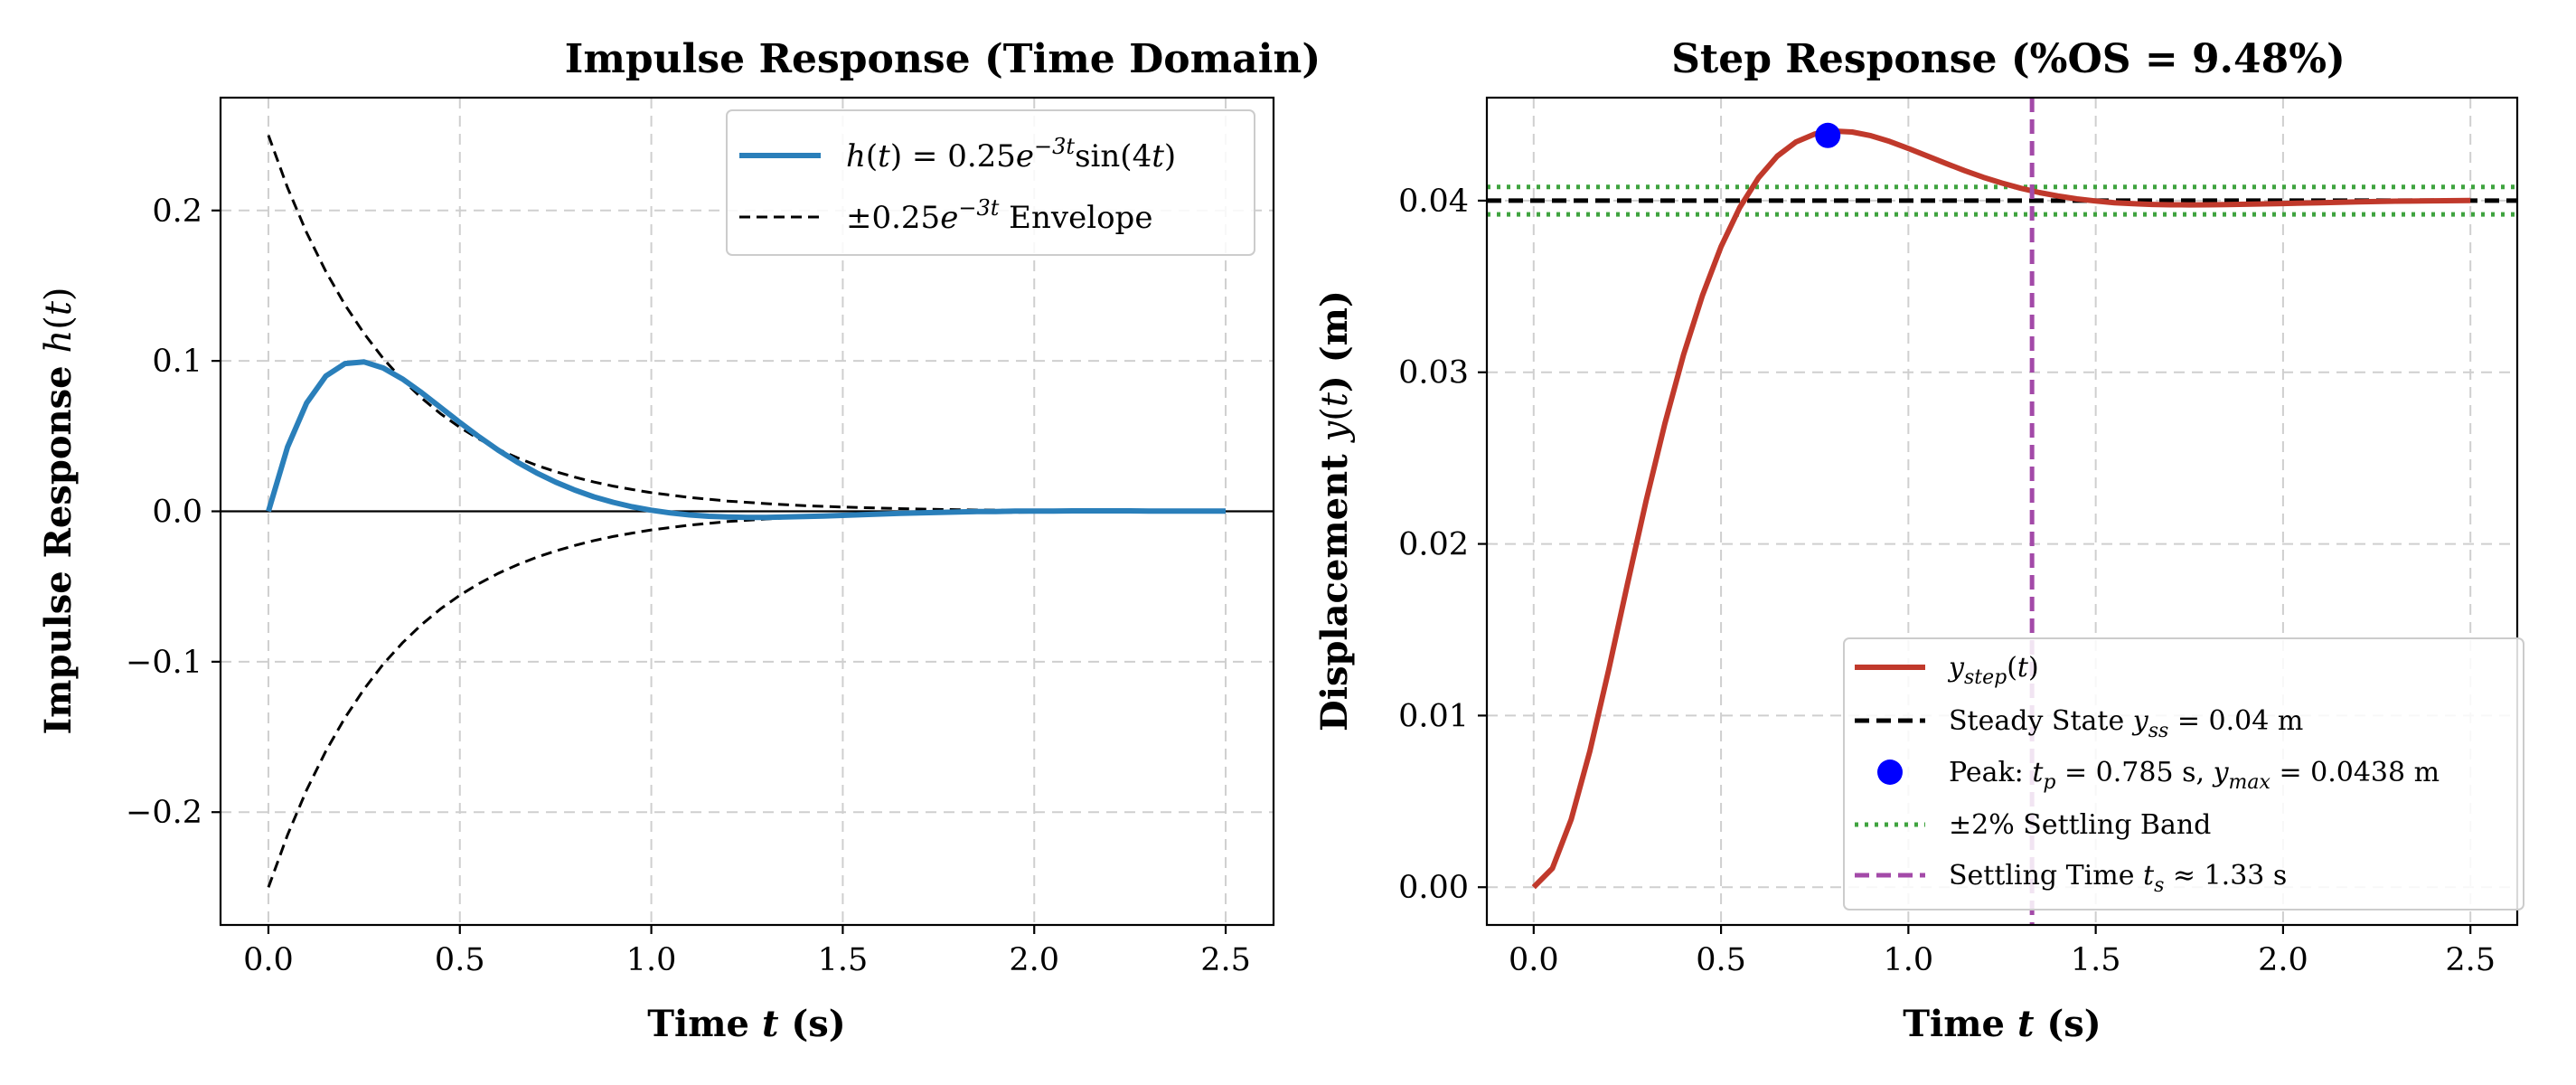  I want to click on step-y-tick-label: 0.00, so click(1433, 888).